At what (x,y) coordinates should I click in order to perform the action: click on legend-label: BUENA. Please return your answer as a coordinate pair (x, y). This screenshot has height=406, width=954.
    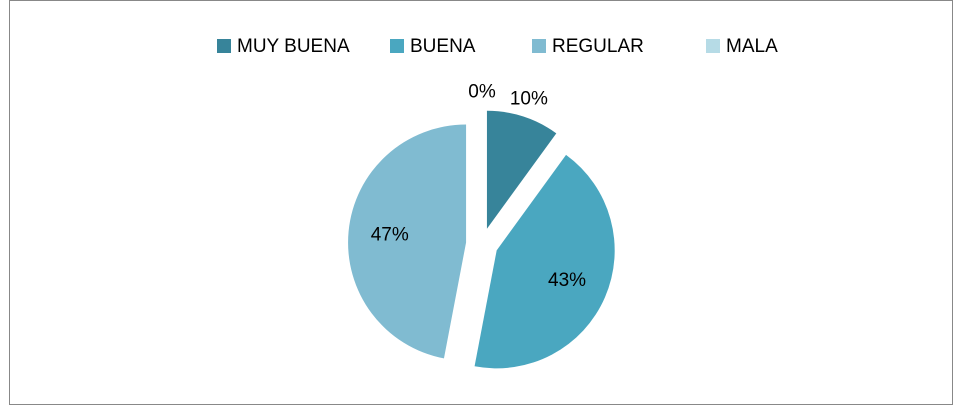
    Looking at the image, I should click on (443, 46).